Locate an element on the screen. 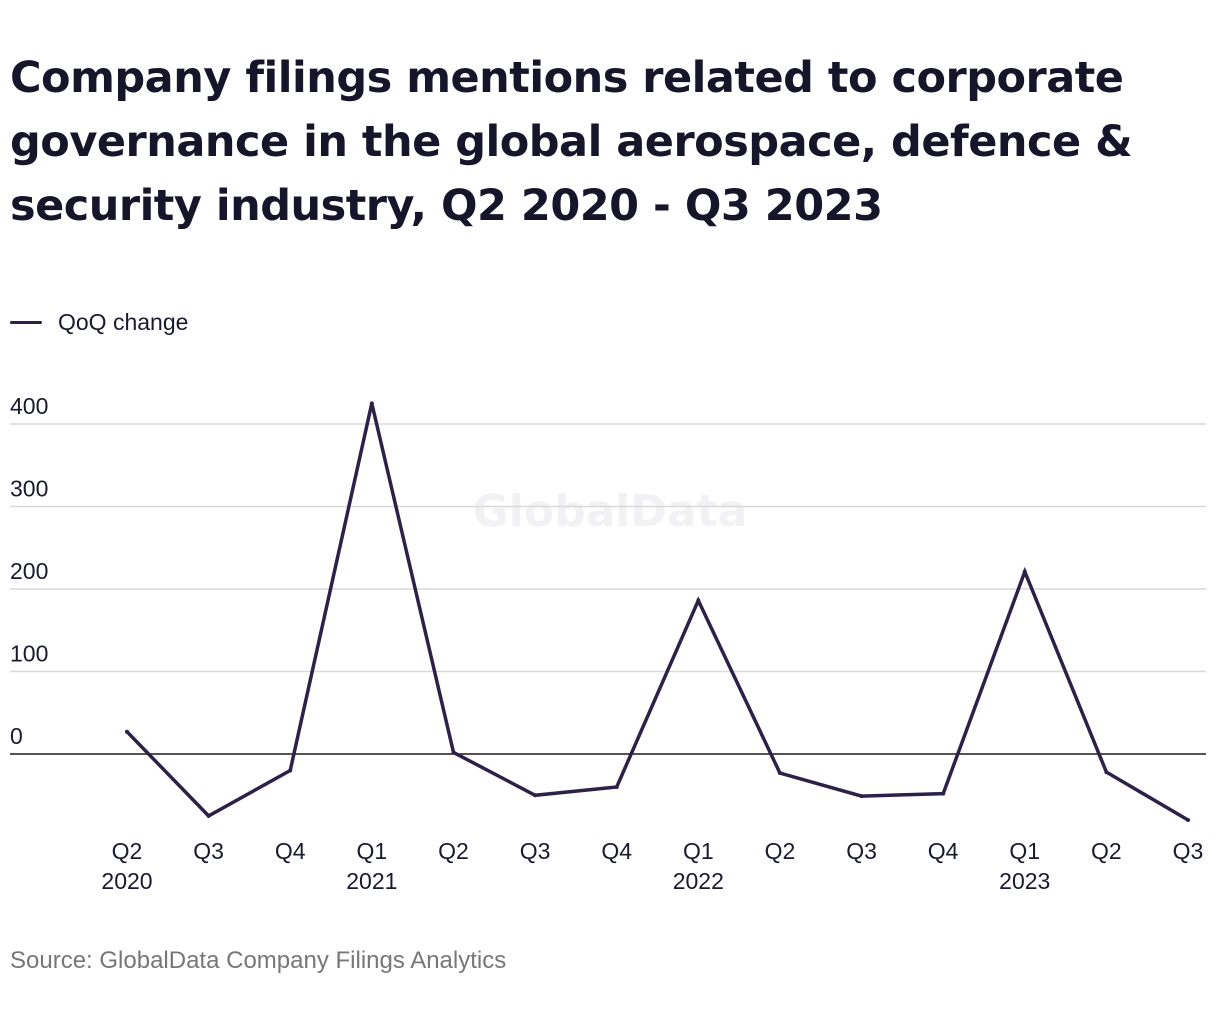 This screenshot has height=1020, width=1220. legend-label-qoq-change: QoQ change is located at coordinates (123, 321).